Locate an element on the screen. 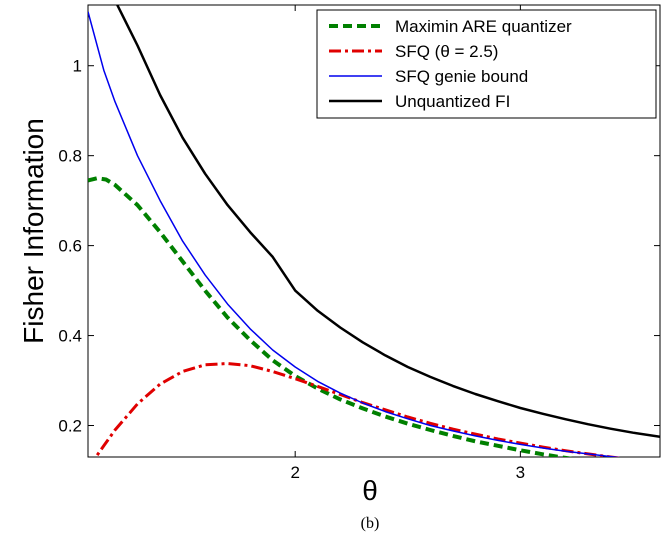 The height and width of the screenshot is (541, 662). figure-caption: (b) is located at coordinates (370, 523).